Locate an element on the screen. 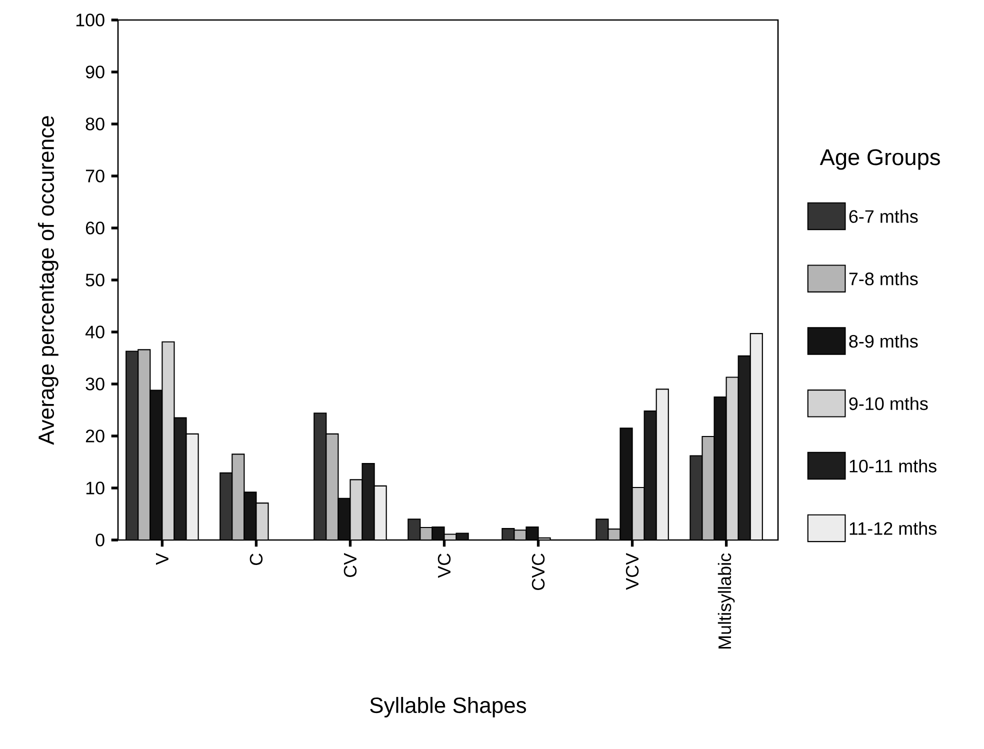  y-tick-label: 50 is located at coordinates (95, 280).